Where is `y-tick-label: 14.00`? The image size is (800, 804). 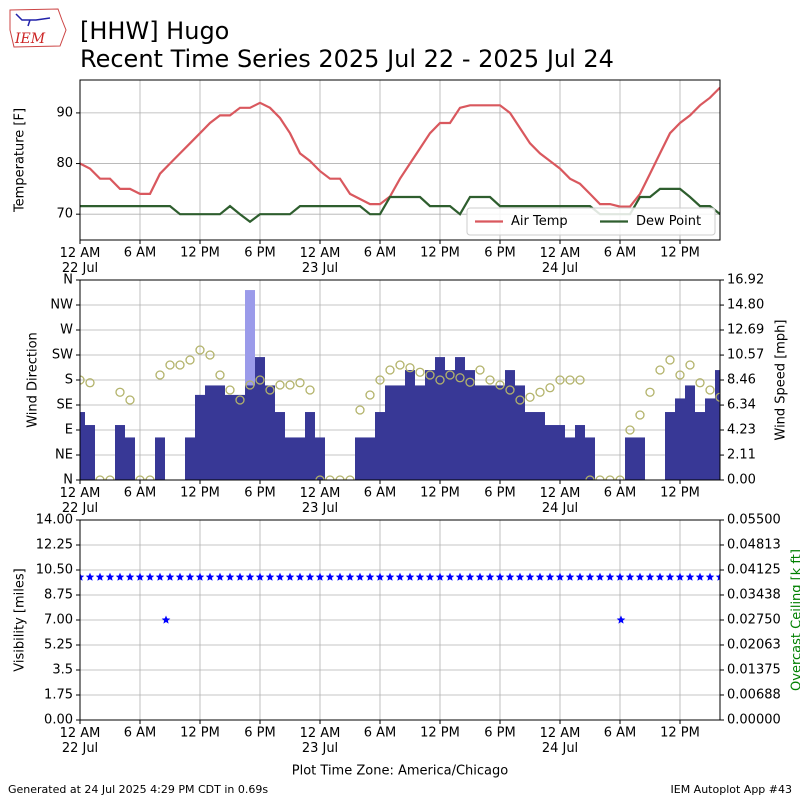 y-tick-label: 14.00 is located at coordinates (54, 520).